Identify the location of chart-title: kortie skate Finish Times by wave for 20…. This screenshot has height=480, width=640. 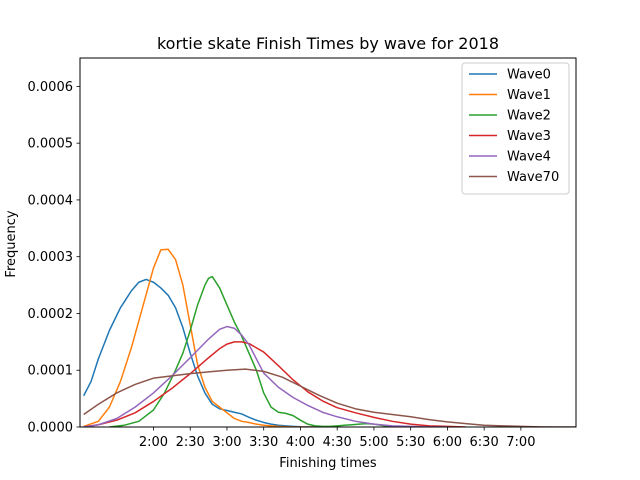
(328, 43).